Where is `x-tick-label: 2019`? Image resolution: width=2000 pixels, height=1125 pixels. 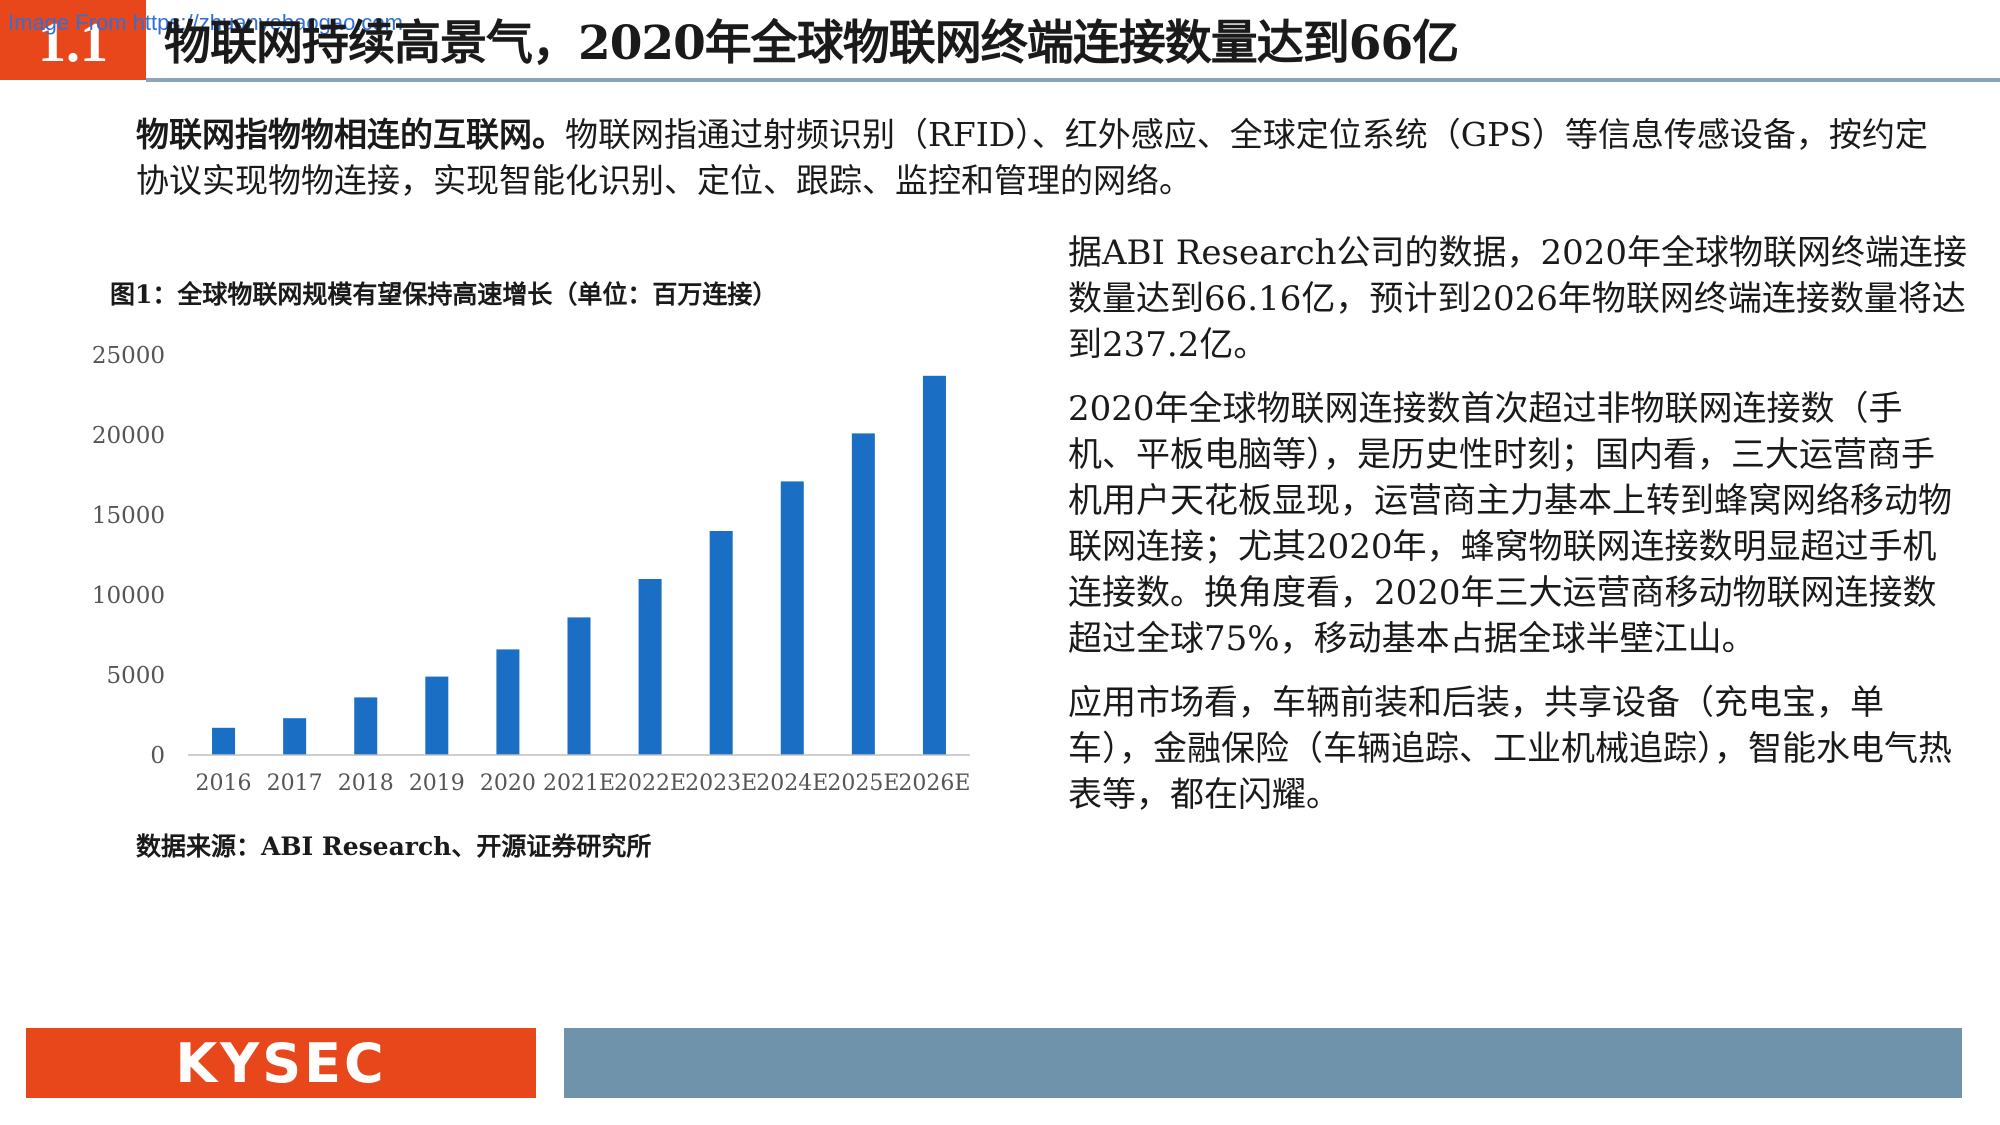 x-tick-label: 2019 is located at coordinates (437, 783).